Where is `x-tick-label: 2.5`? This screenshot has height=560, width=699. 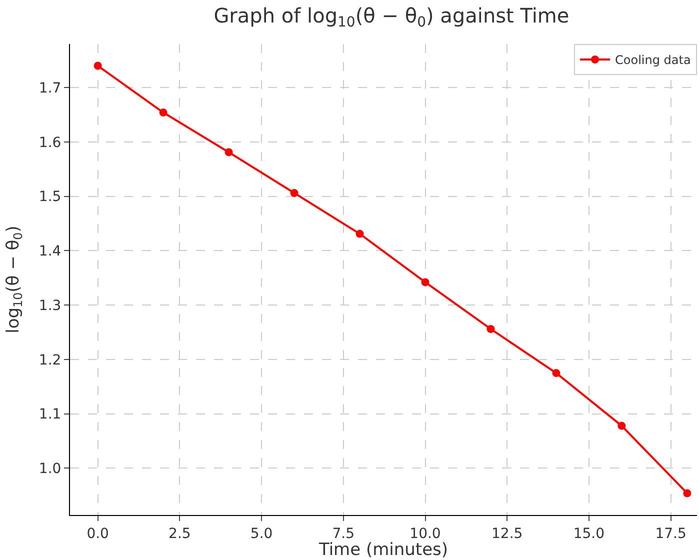
x-tick-label: 2.5 is located at coordinates (179, 534).